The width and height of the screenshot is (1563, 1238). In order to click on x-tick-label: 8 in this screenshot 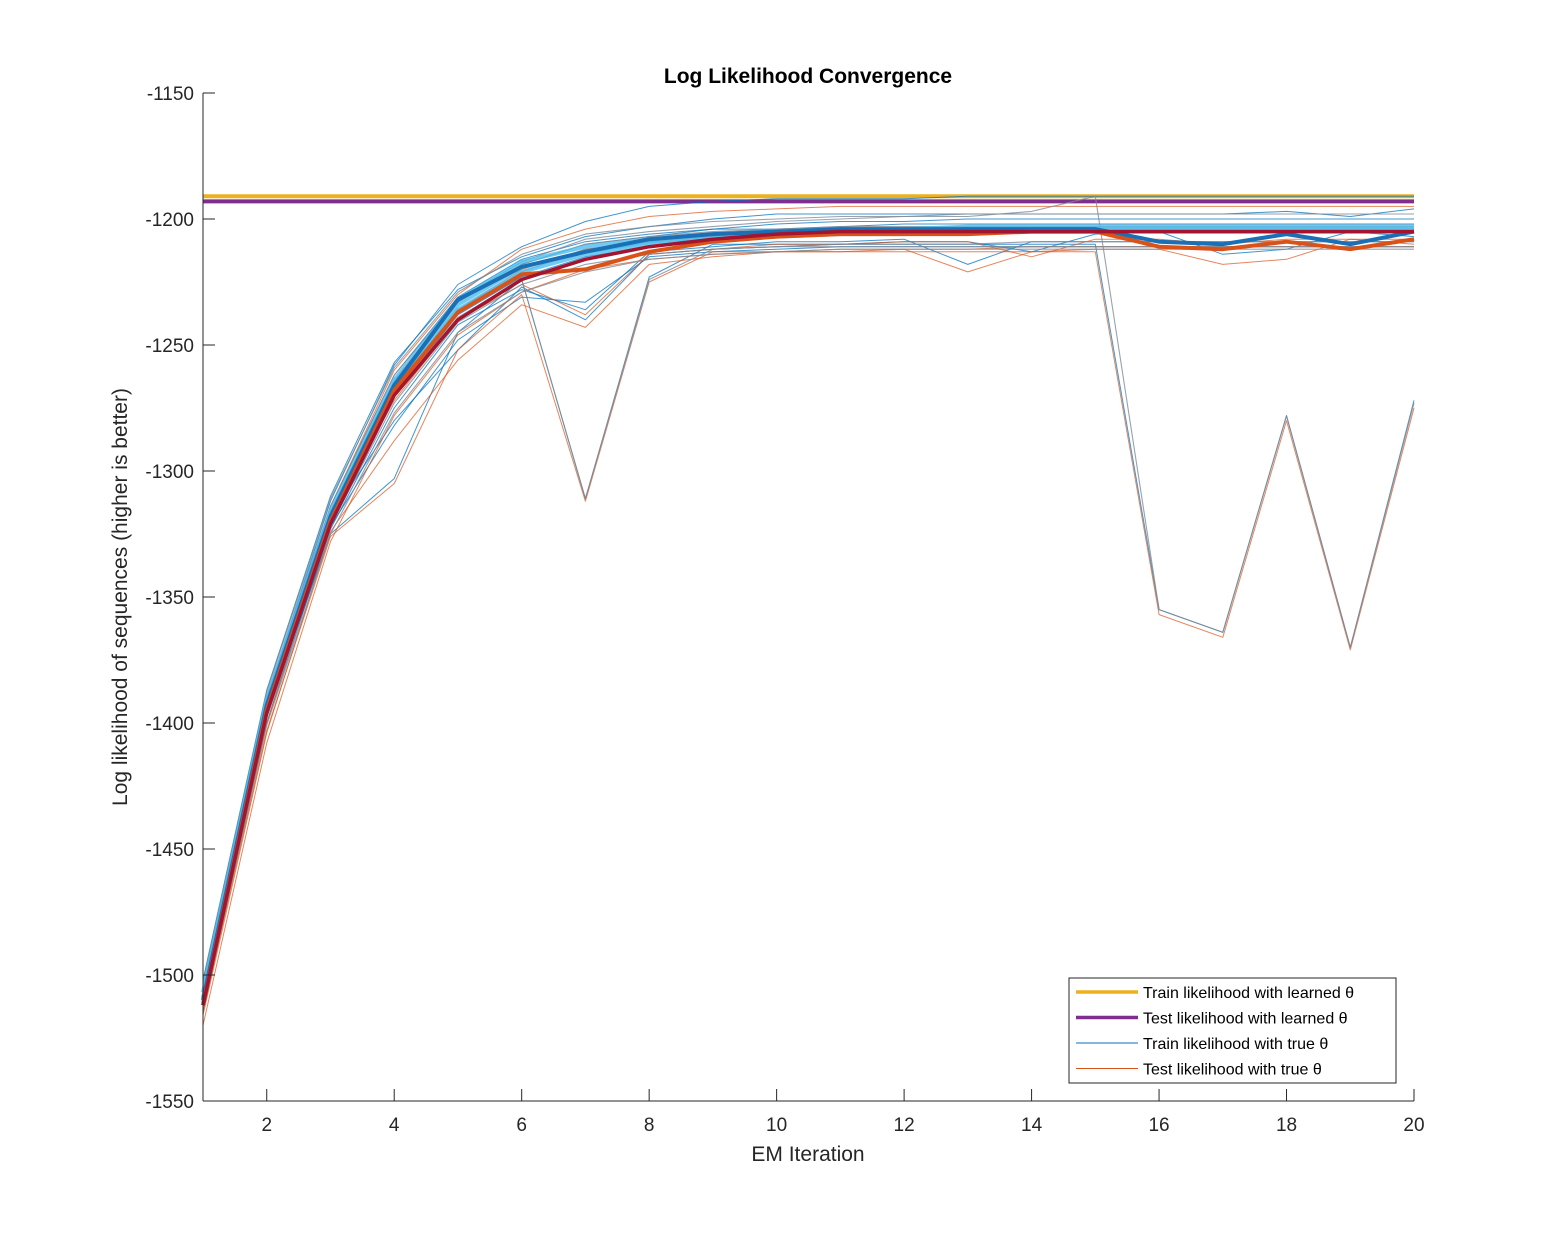, I will do `click(649, 1125)`.